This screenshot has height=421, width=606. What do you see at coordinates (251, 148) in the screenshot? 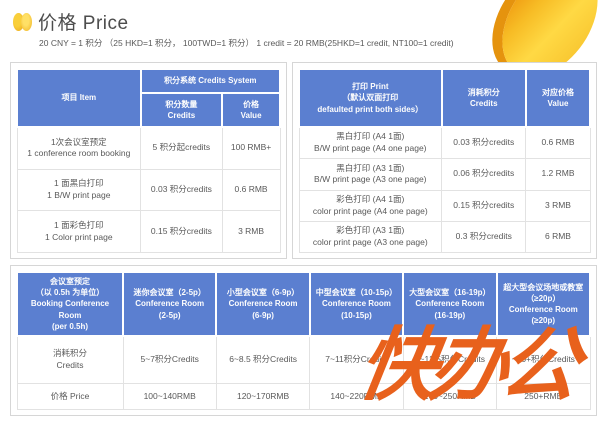
I see `value-cell: 100 RMB+` at bounding box center [251, 148].